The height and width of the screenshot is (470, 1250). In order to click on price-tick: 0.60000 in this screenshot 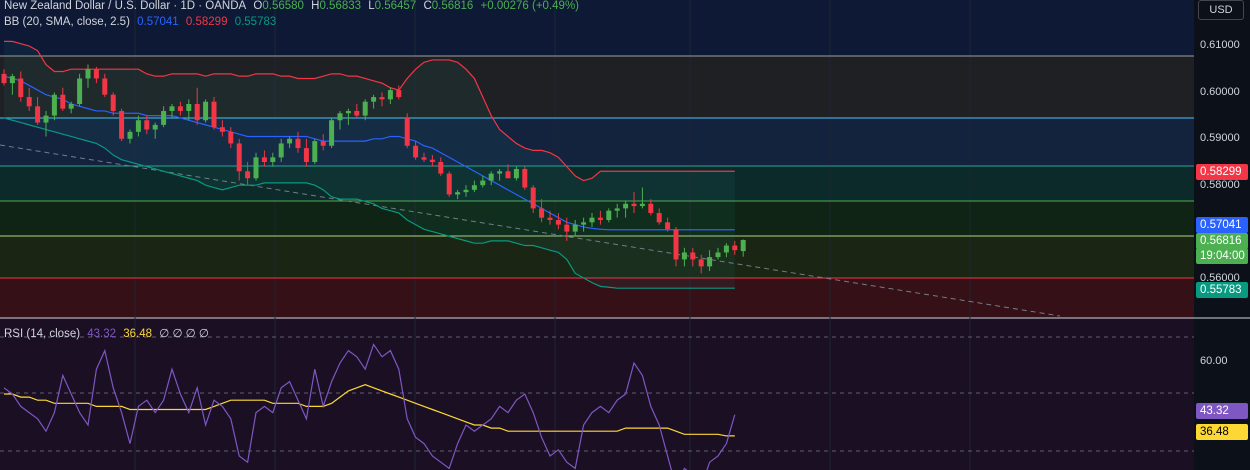, I will do `click(1220, 92)`.